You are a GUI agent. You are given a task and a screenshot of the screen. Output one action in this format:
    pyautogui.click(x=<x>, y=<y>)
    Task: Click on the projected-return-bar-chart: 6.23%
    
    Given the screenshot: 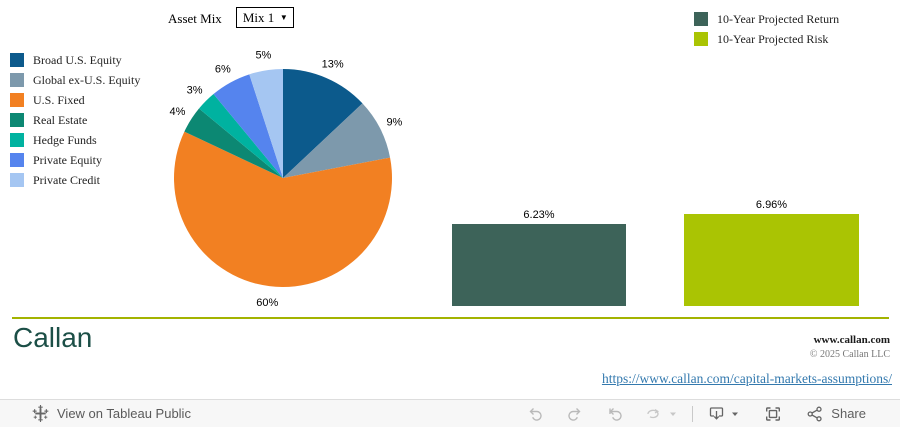 What is the action you would take?
    pyautogui.click(x=539, y=257)
    